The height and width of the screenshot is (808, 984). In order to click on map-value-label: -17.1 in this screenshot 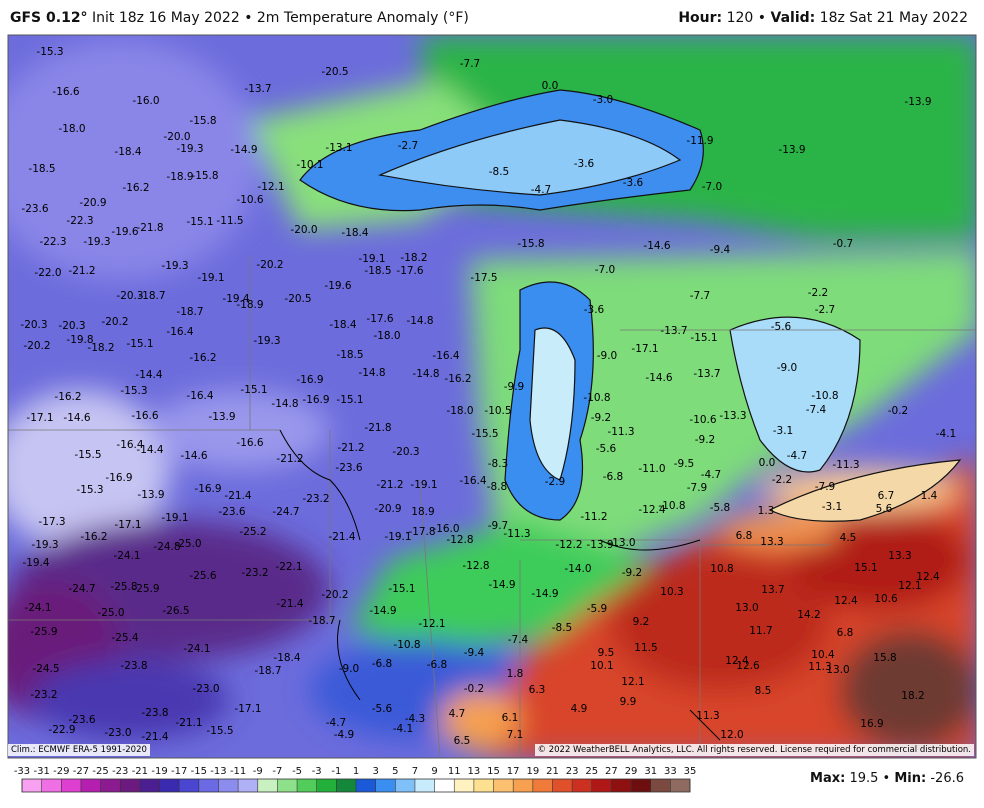, I will do `click(247, 709)`.